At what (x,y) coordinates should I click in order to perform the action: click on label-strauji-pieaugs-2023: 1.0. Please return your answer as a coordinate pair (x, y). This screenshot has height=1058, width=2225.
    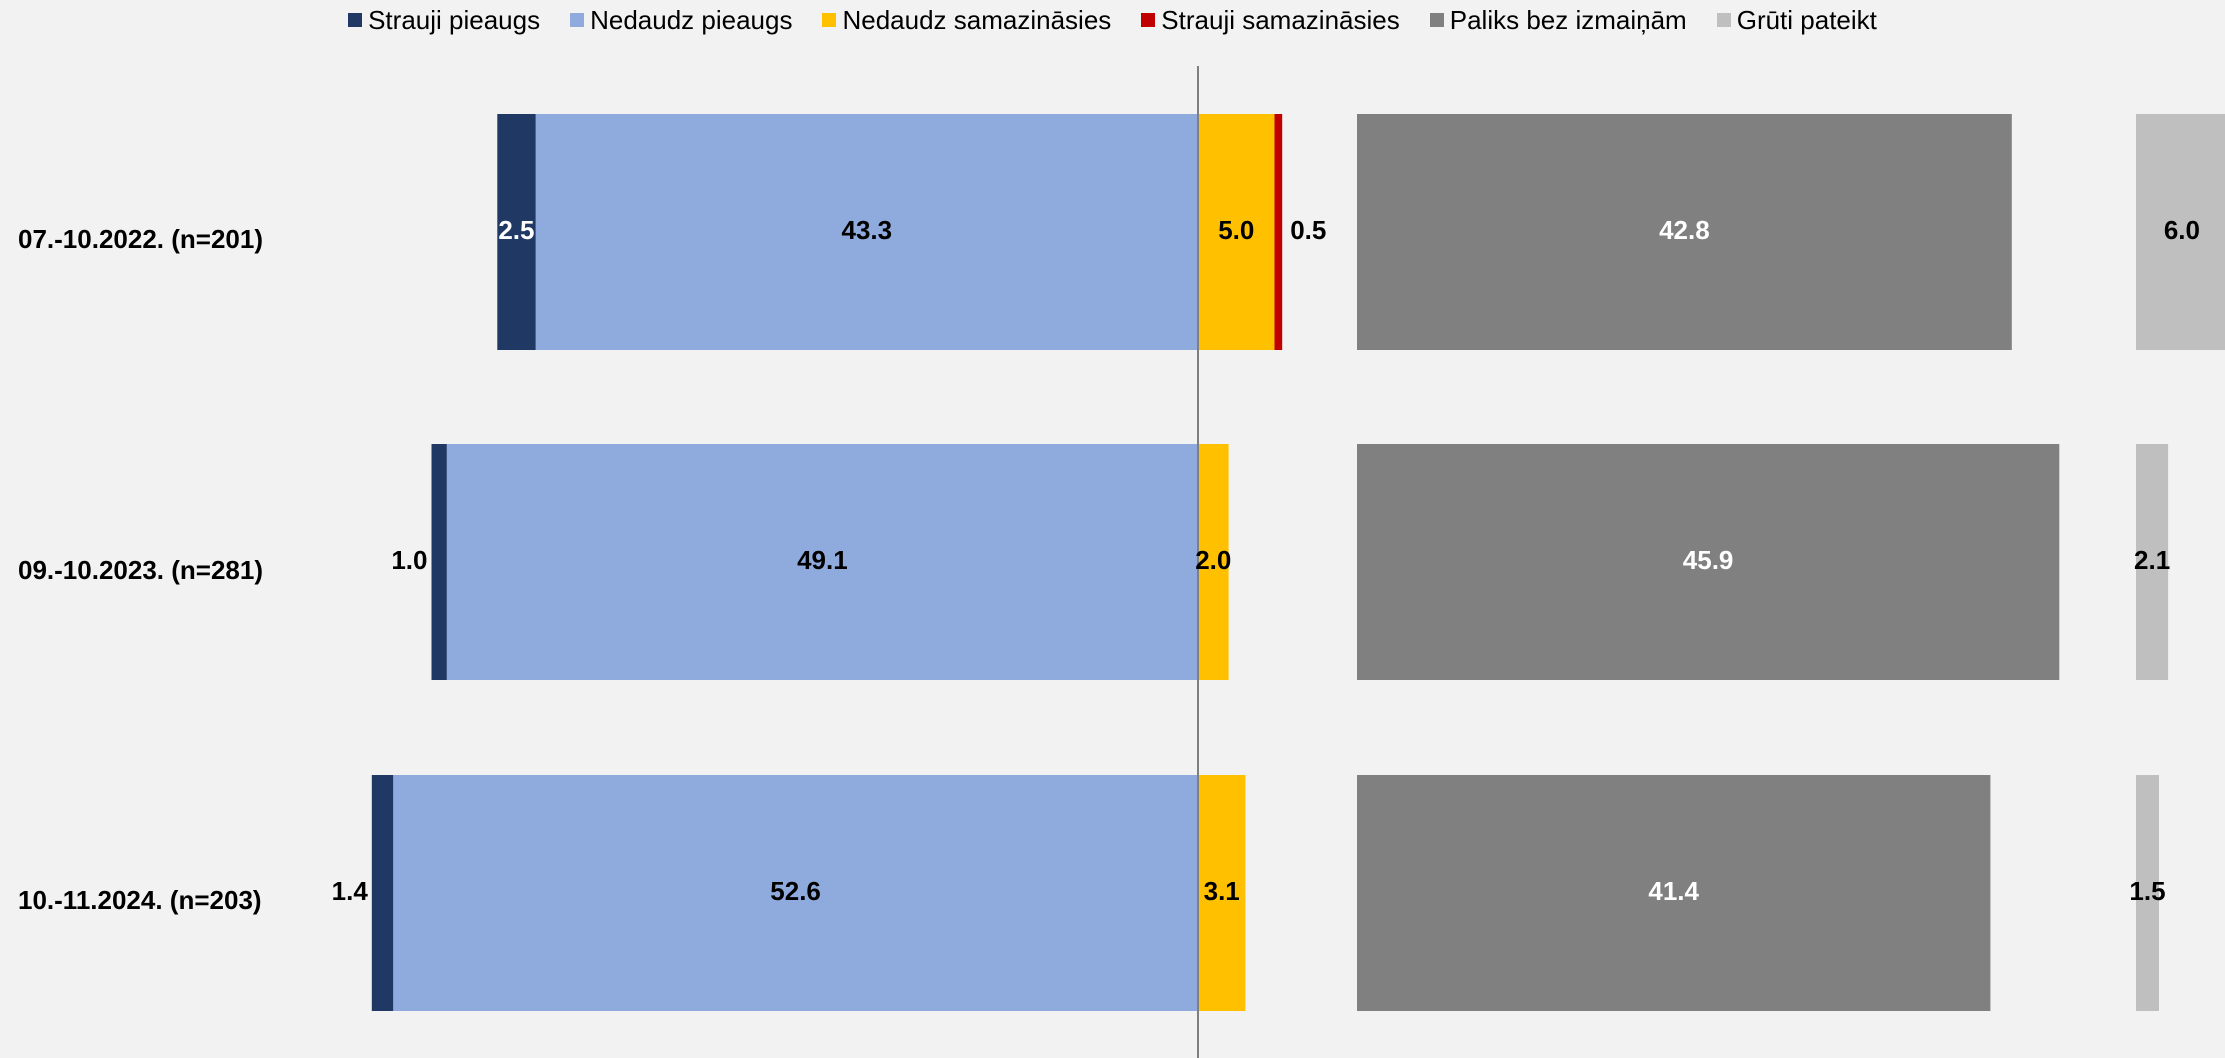
    Looking at the image, I should click on (409, 560).